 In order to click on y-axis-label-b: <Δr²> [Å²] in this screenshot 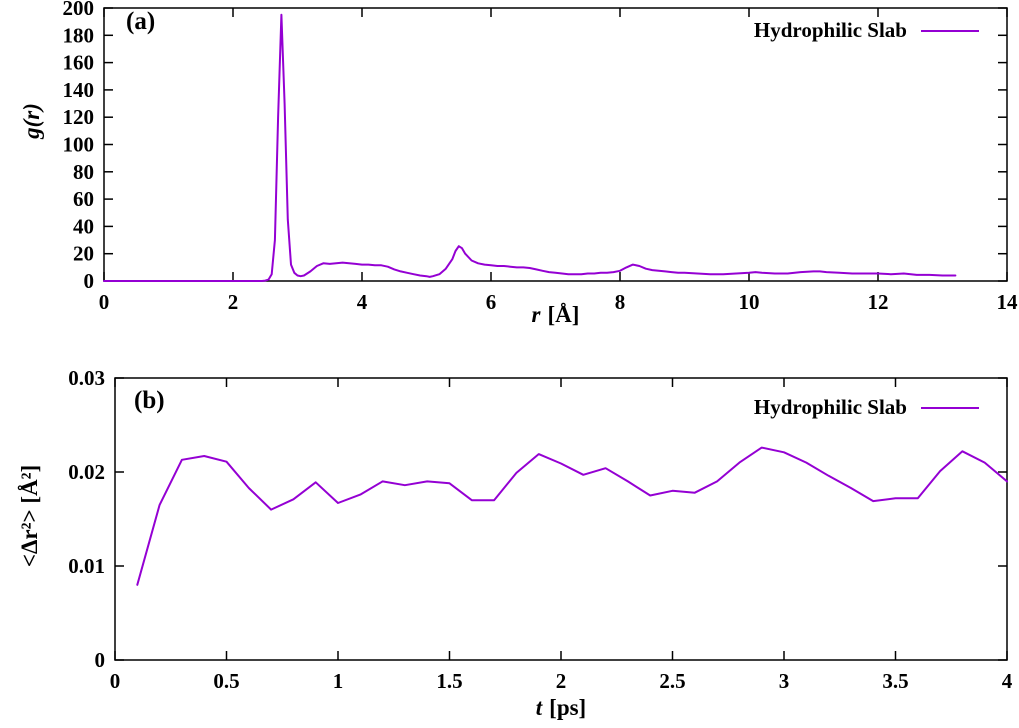, I will do `click(29, 516)`.